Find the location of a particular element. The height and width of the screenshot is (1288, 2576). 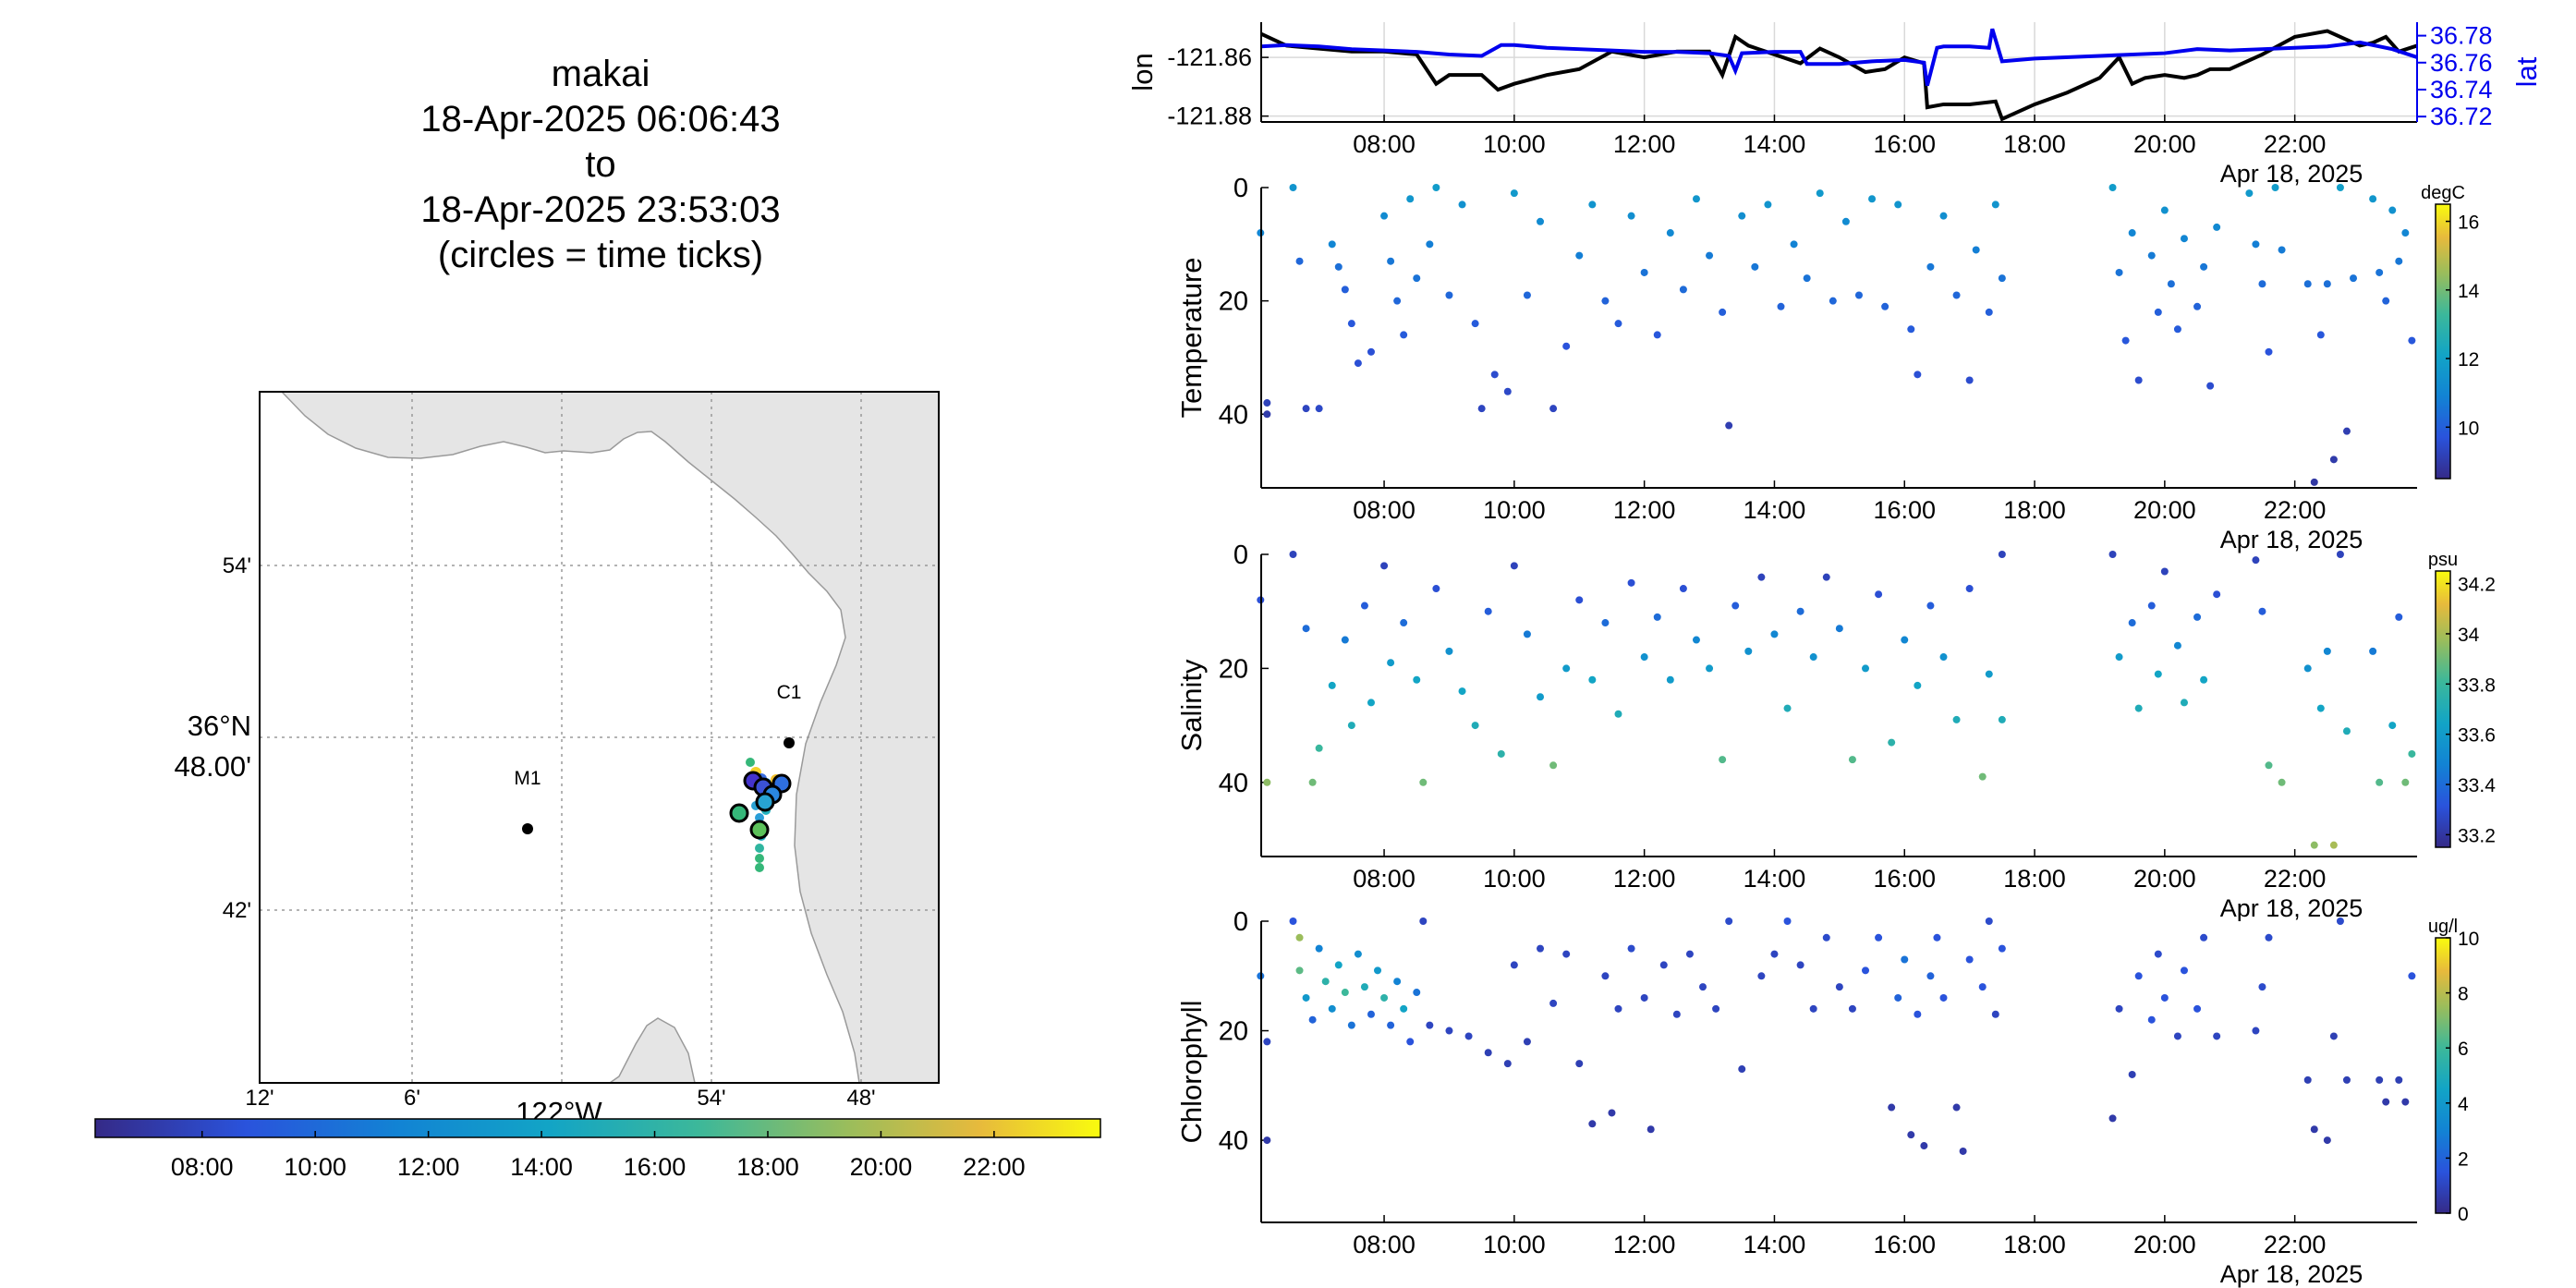

colorbar-tick-label: 8 is located at coordinates (2463, 994).